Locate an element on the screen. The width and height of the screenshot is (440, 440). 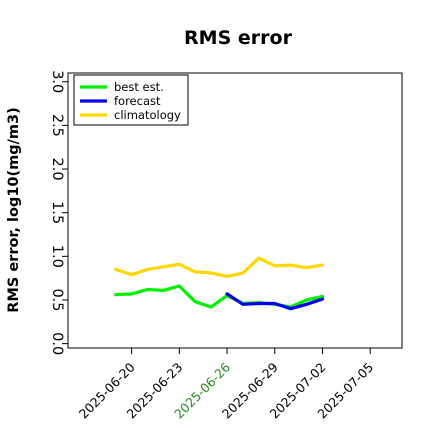
series-layer is located at coordinates (219, 283).